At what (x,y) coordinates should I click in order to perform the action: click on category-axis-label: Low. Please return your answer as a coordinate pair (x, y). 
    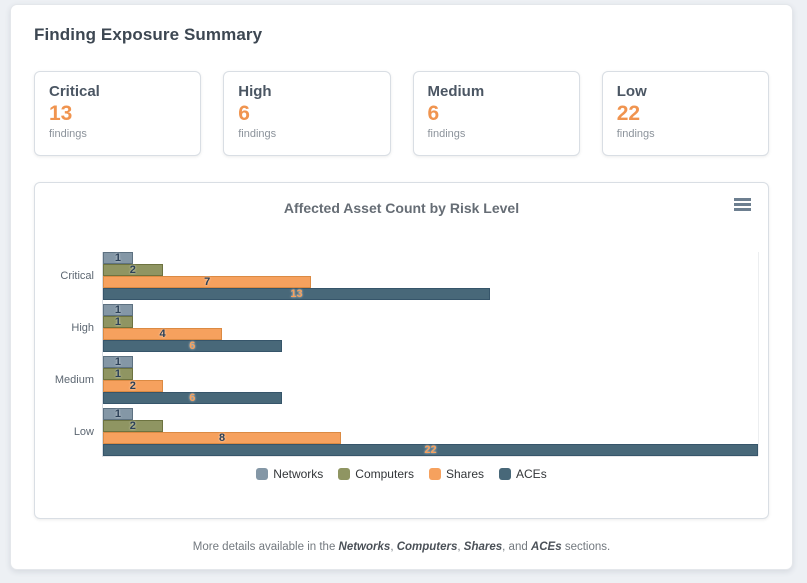
    Looking at the image, I should click on (83, 432).